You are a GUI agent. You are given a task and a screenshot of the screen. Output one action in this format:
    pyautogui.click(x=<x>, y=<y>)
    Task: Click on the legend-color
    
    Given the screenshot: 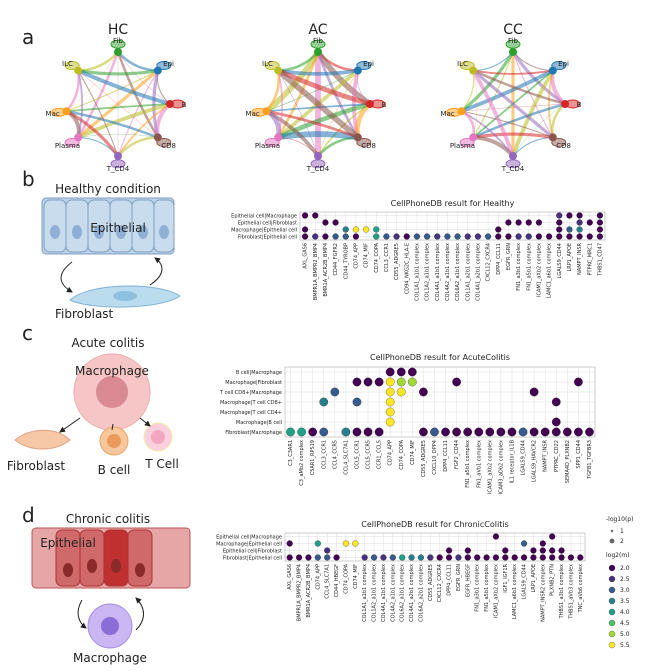 What is the action you would take?
    pyautogui.click(x=612, y=590)
    